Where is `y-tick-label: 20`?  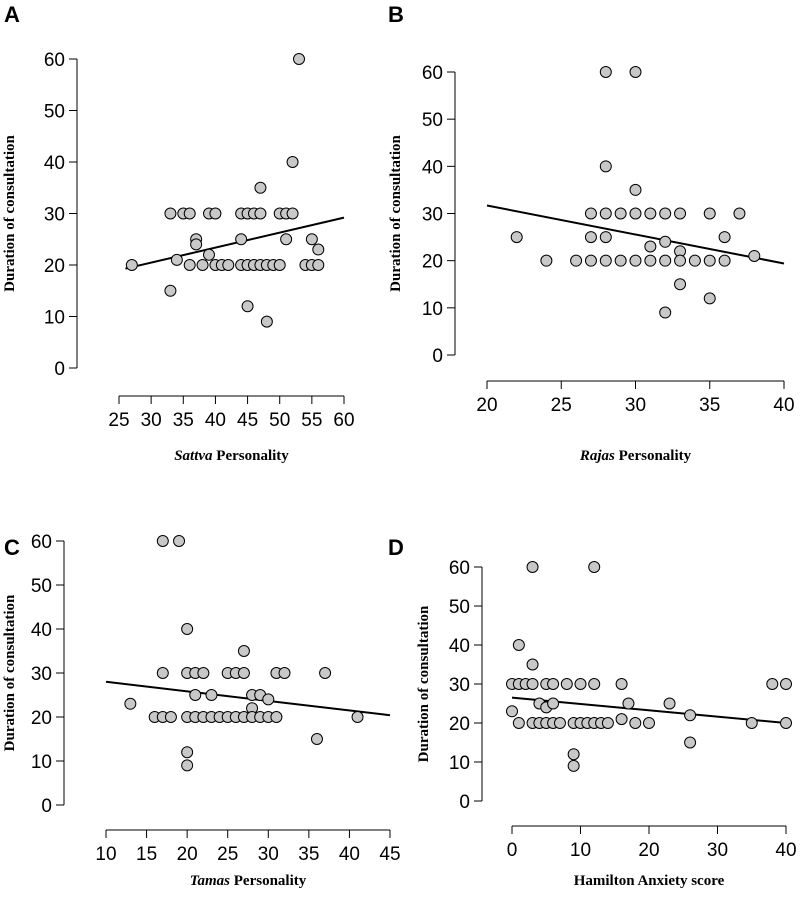 y-tick-label: 20 is located at coordinates (432, 262).